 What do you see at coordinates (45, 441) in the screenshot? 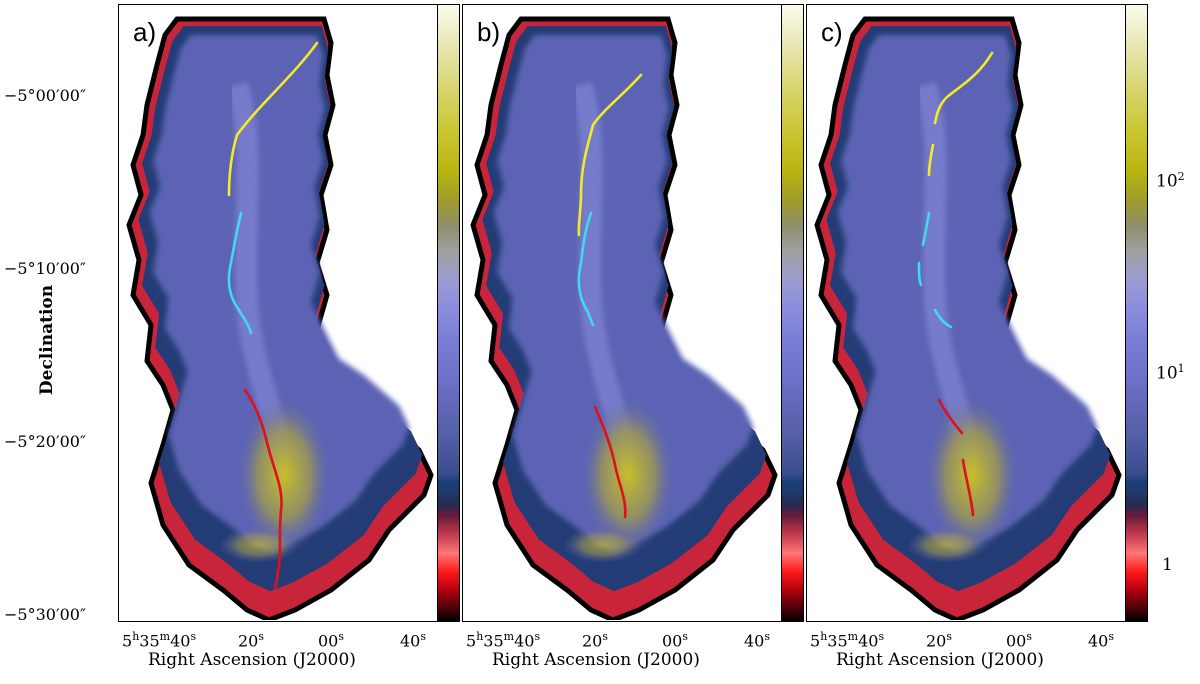
I see `y-tick-label: −5°20′00″` at bounding box center [45, 441].